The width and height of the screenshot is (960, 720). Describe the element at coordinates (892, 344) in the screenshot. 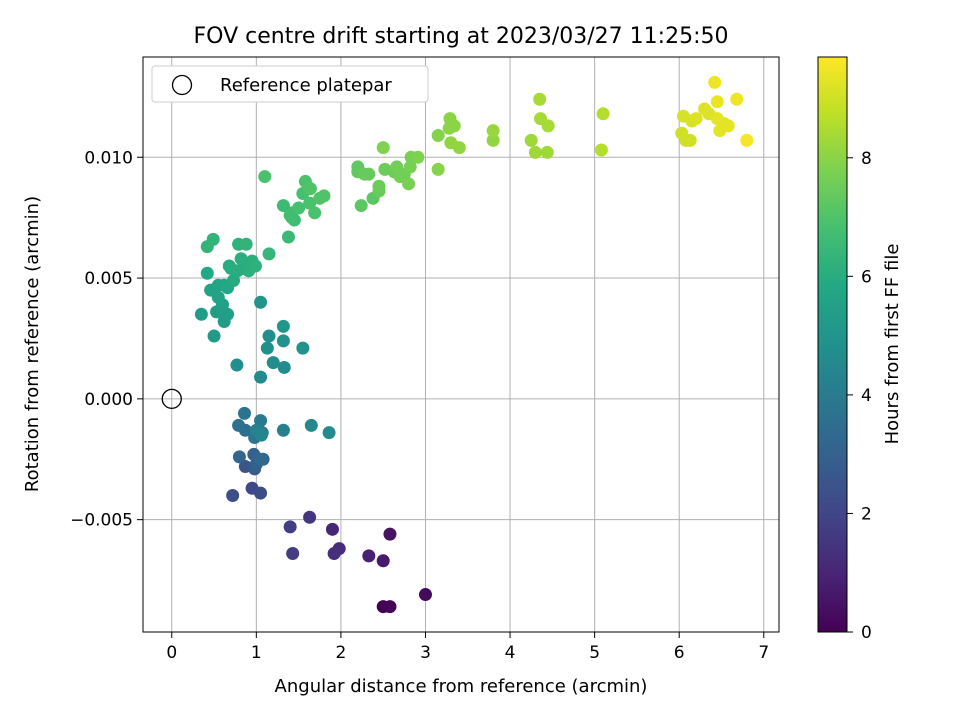

I see `colorbar-label: Hours from first FF file` at that location.